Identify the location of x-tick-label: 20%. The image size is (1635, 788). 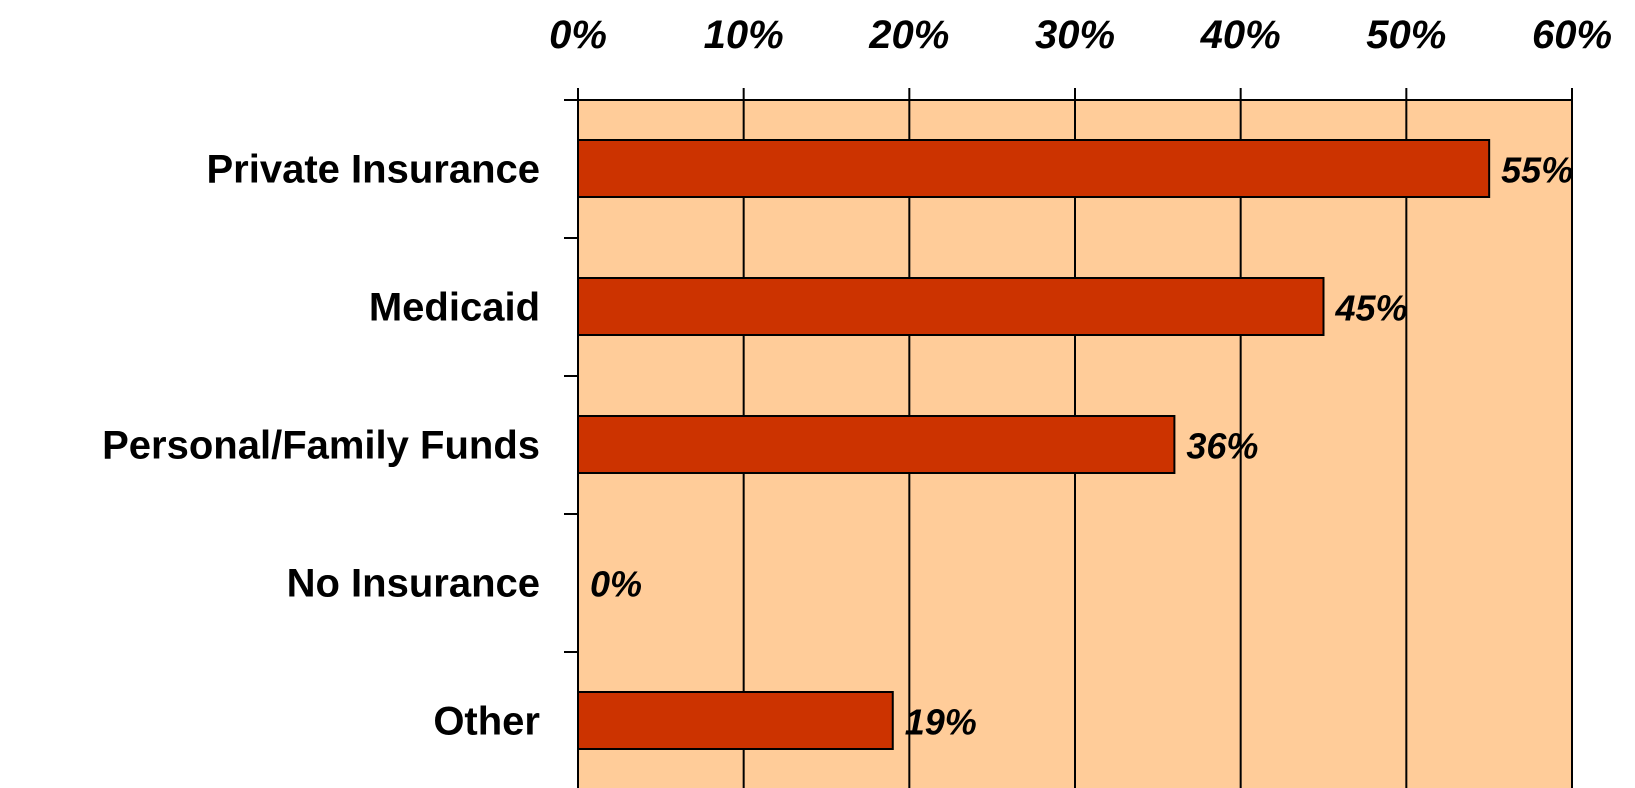
(908, 35).